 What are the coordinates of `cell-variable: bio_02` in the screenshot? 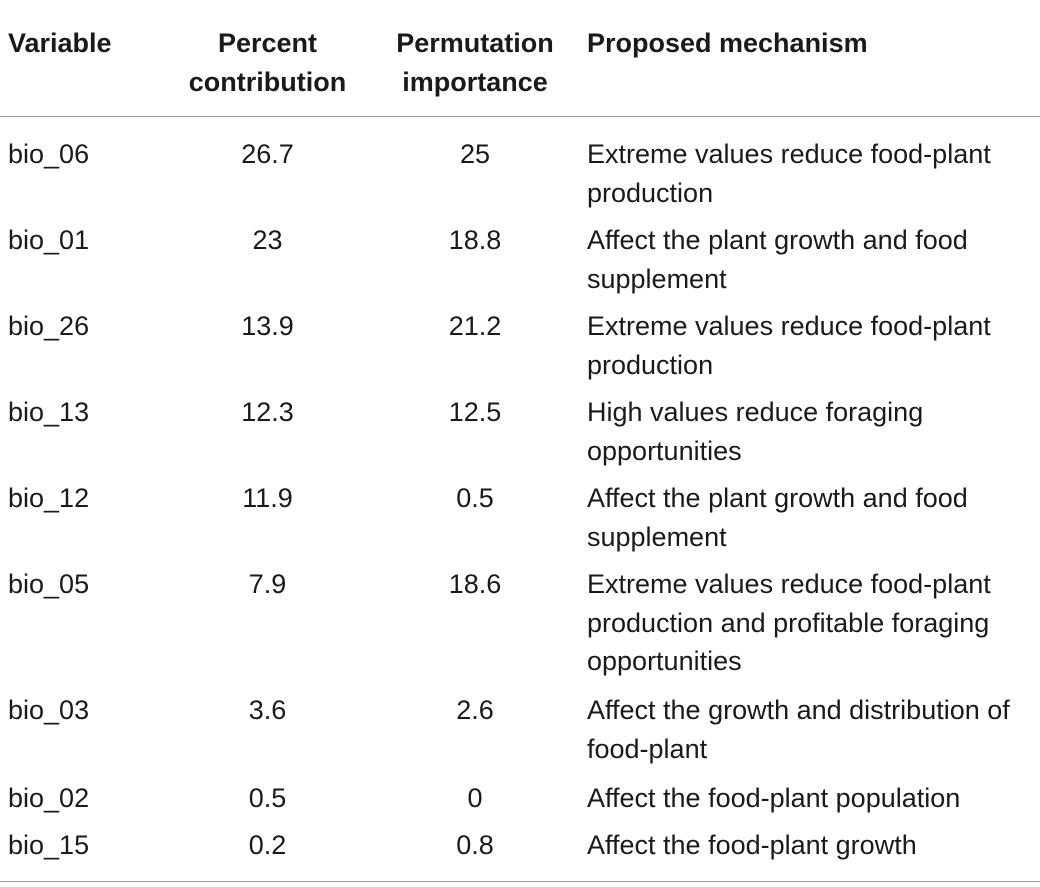 It's located at (49, 798).